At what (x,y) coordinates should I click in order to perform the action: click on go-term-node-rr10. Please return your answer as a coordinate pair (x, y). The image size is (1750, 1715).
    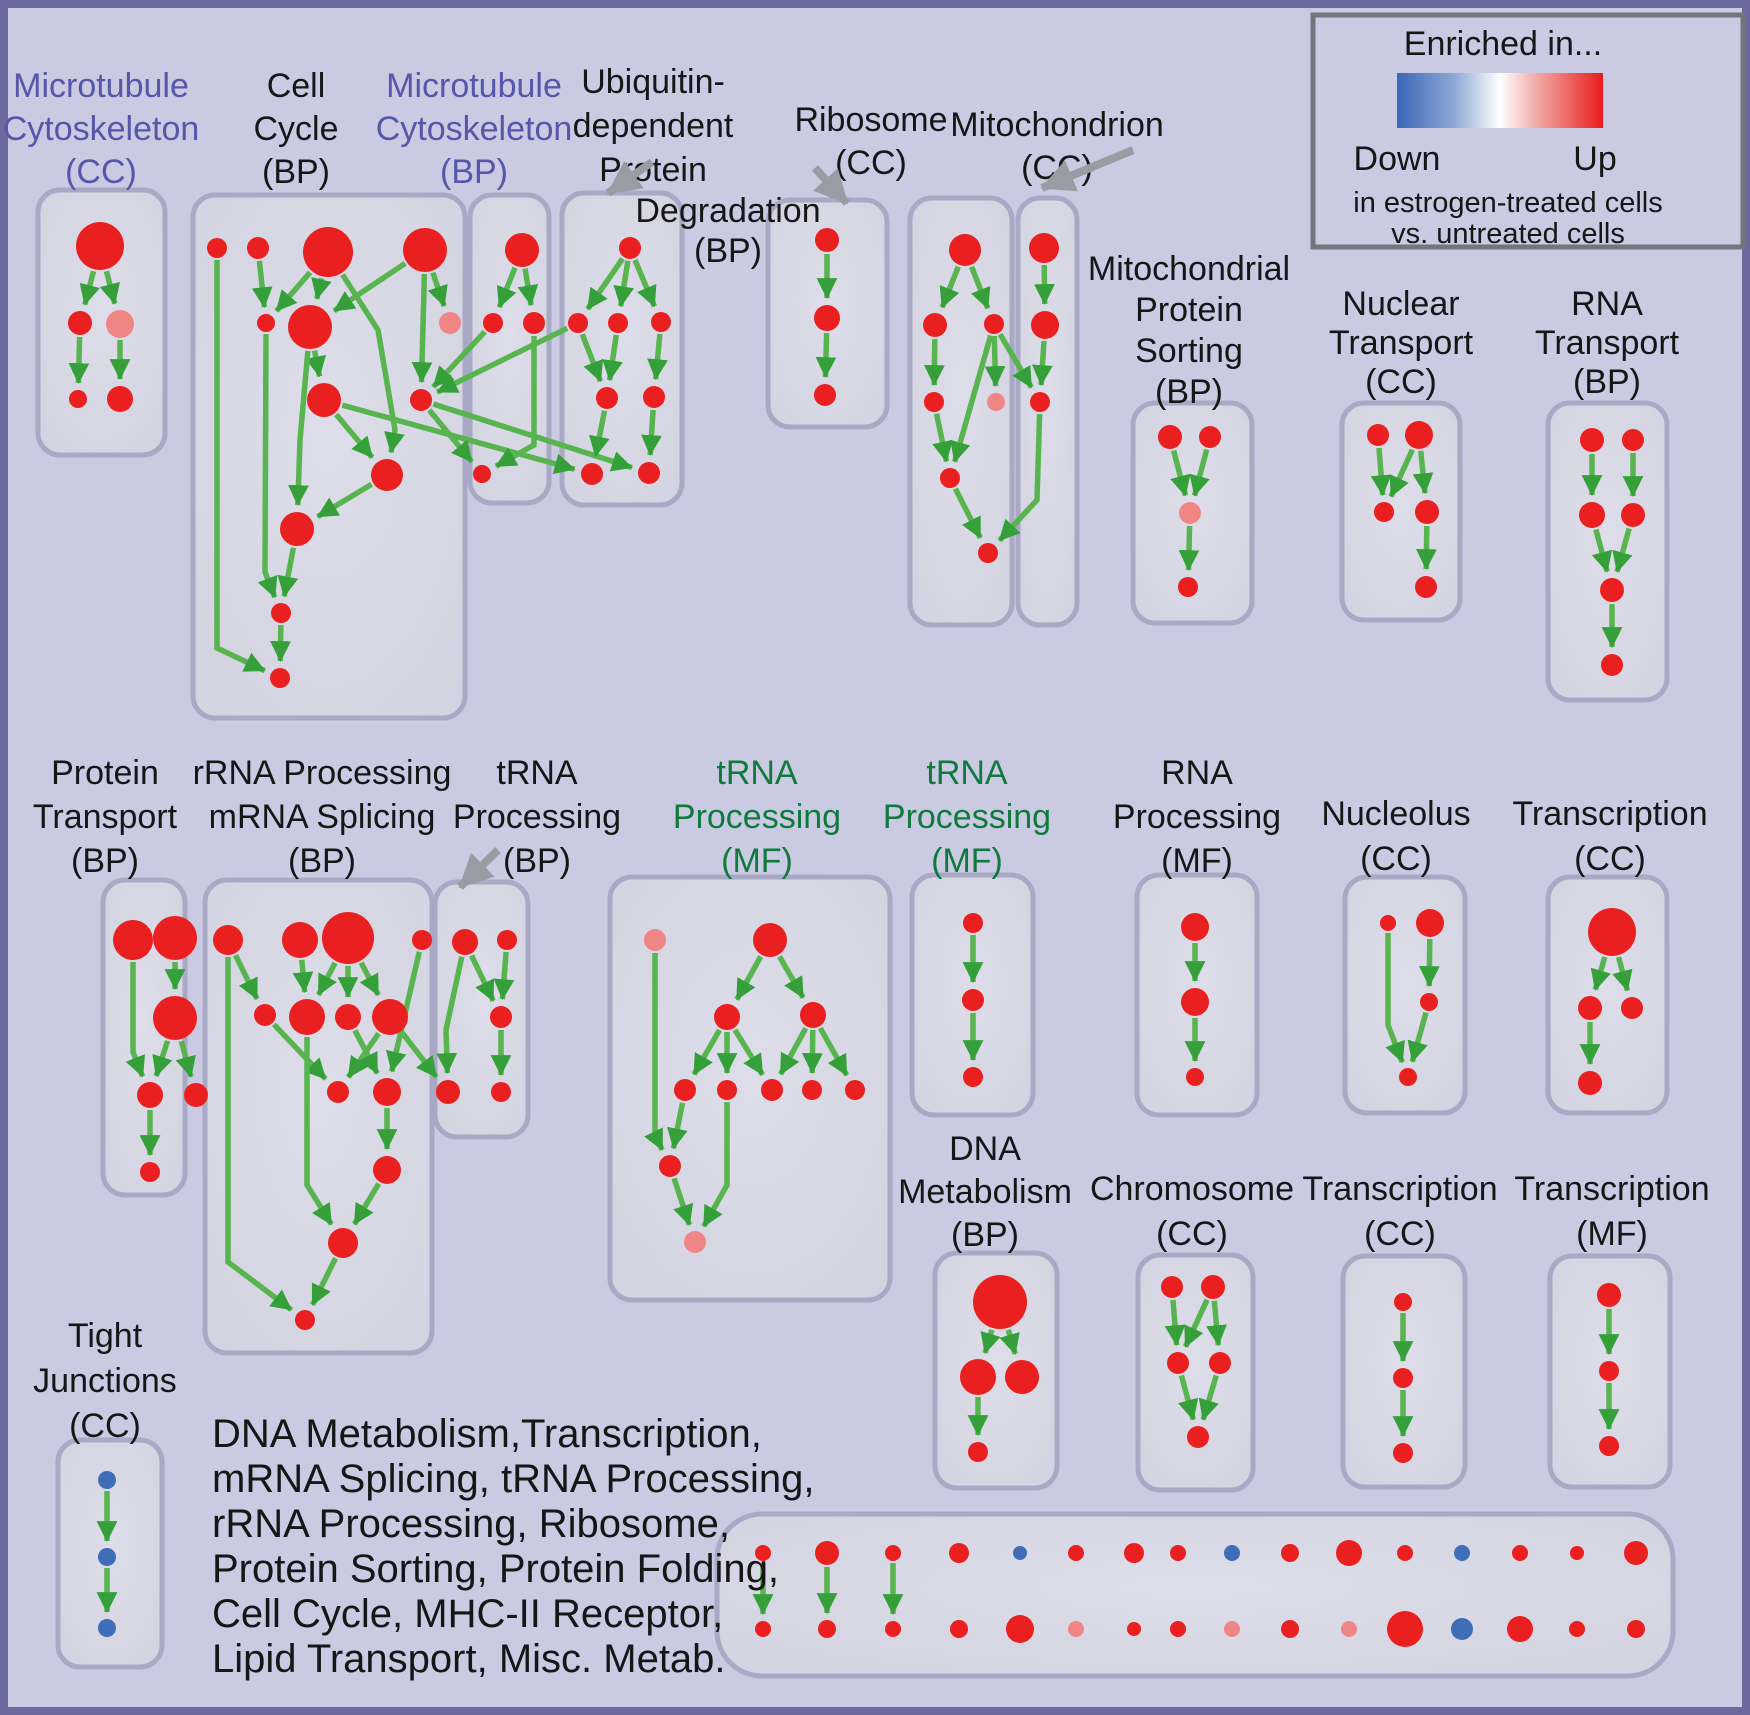
    Looking at the image, I should click on (387, 1092).